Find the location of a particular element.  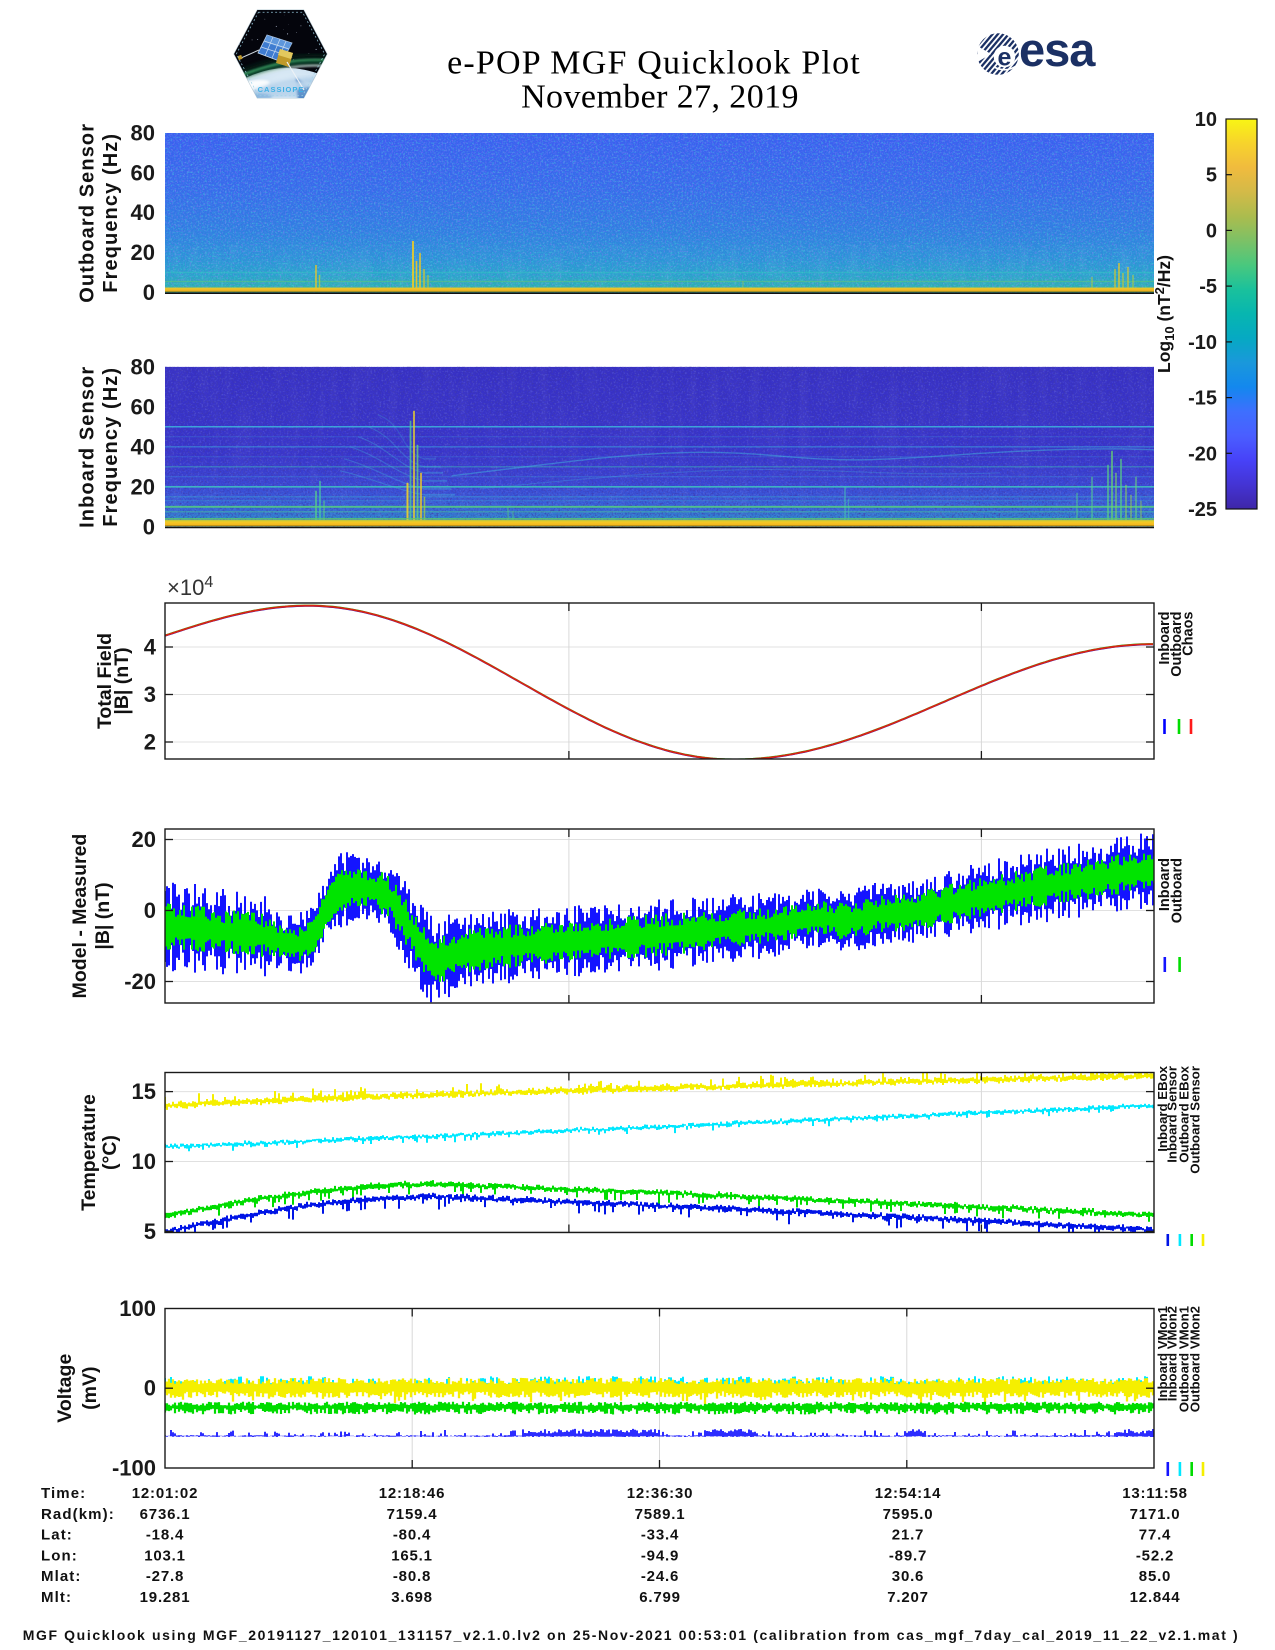

svg-text: Outboard VMon2 is located at coordinates (1195, 1359).